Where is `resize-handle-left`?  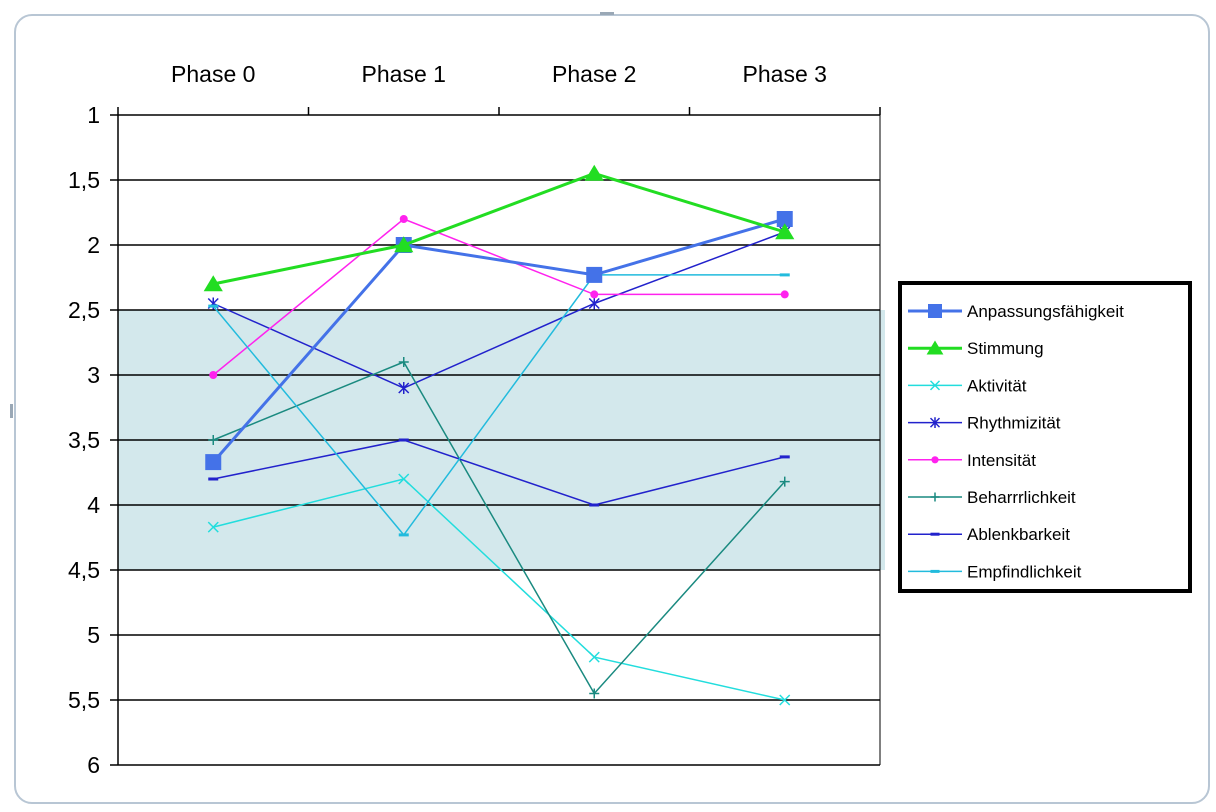 resize-handle-left is located at coordinates (11, 411).